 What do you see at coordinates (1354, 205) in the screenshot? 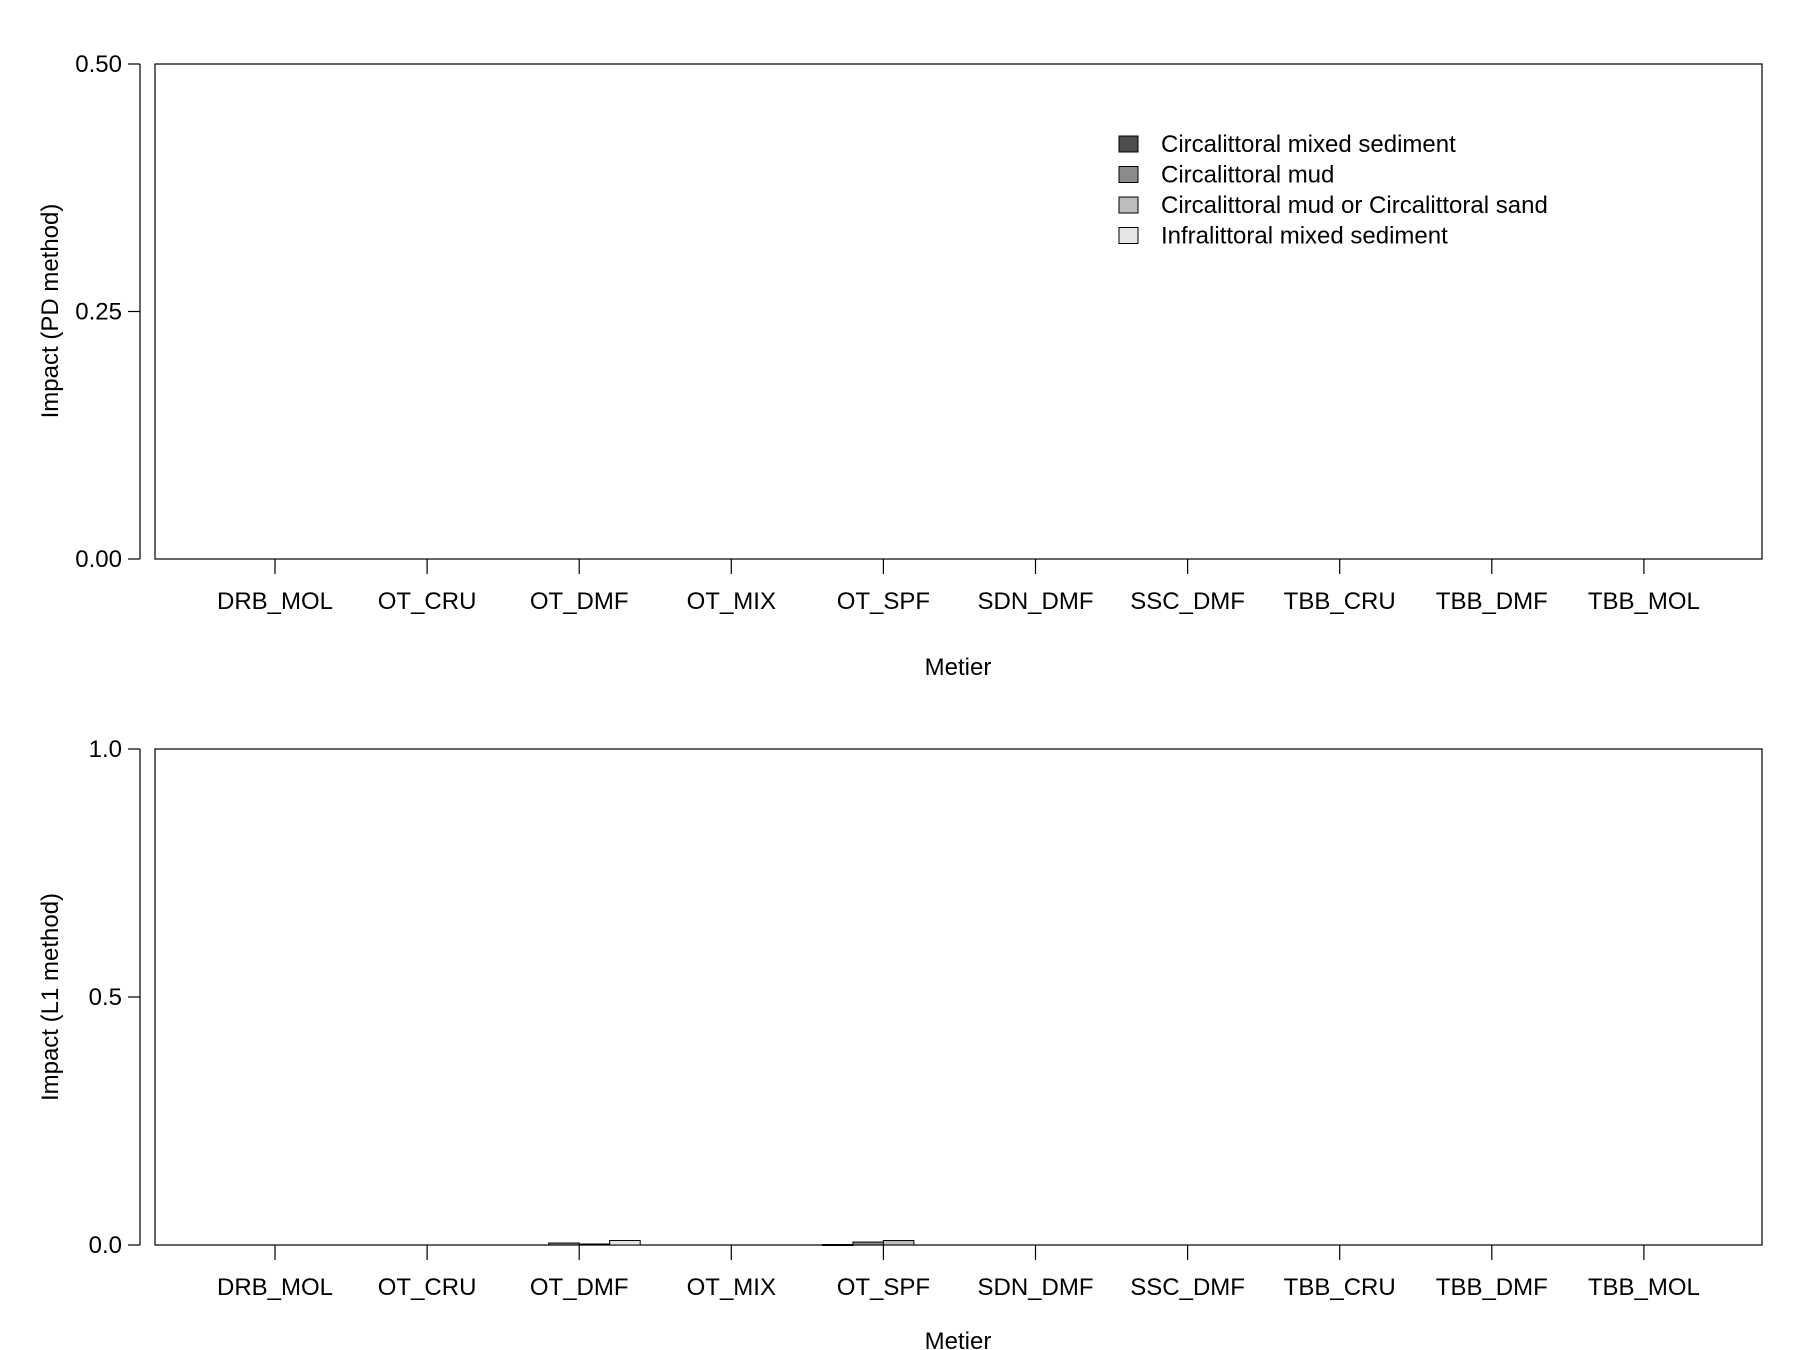
I see `legend-label: Circalittoral mud or Circalittoral sand` at bounding box center [1354, 205].